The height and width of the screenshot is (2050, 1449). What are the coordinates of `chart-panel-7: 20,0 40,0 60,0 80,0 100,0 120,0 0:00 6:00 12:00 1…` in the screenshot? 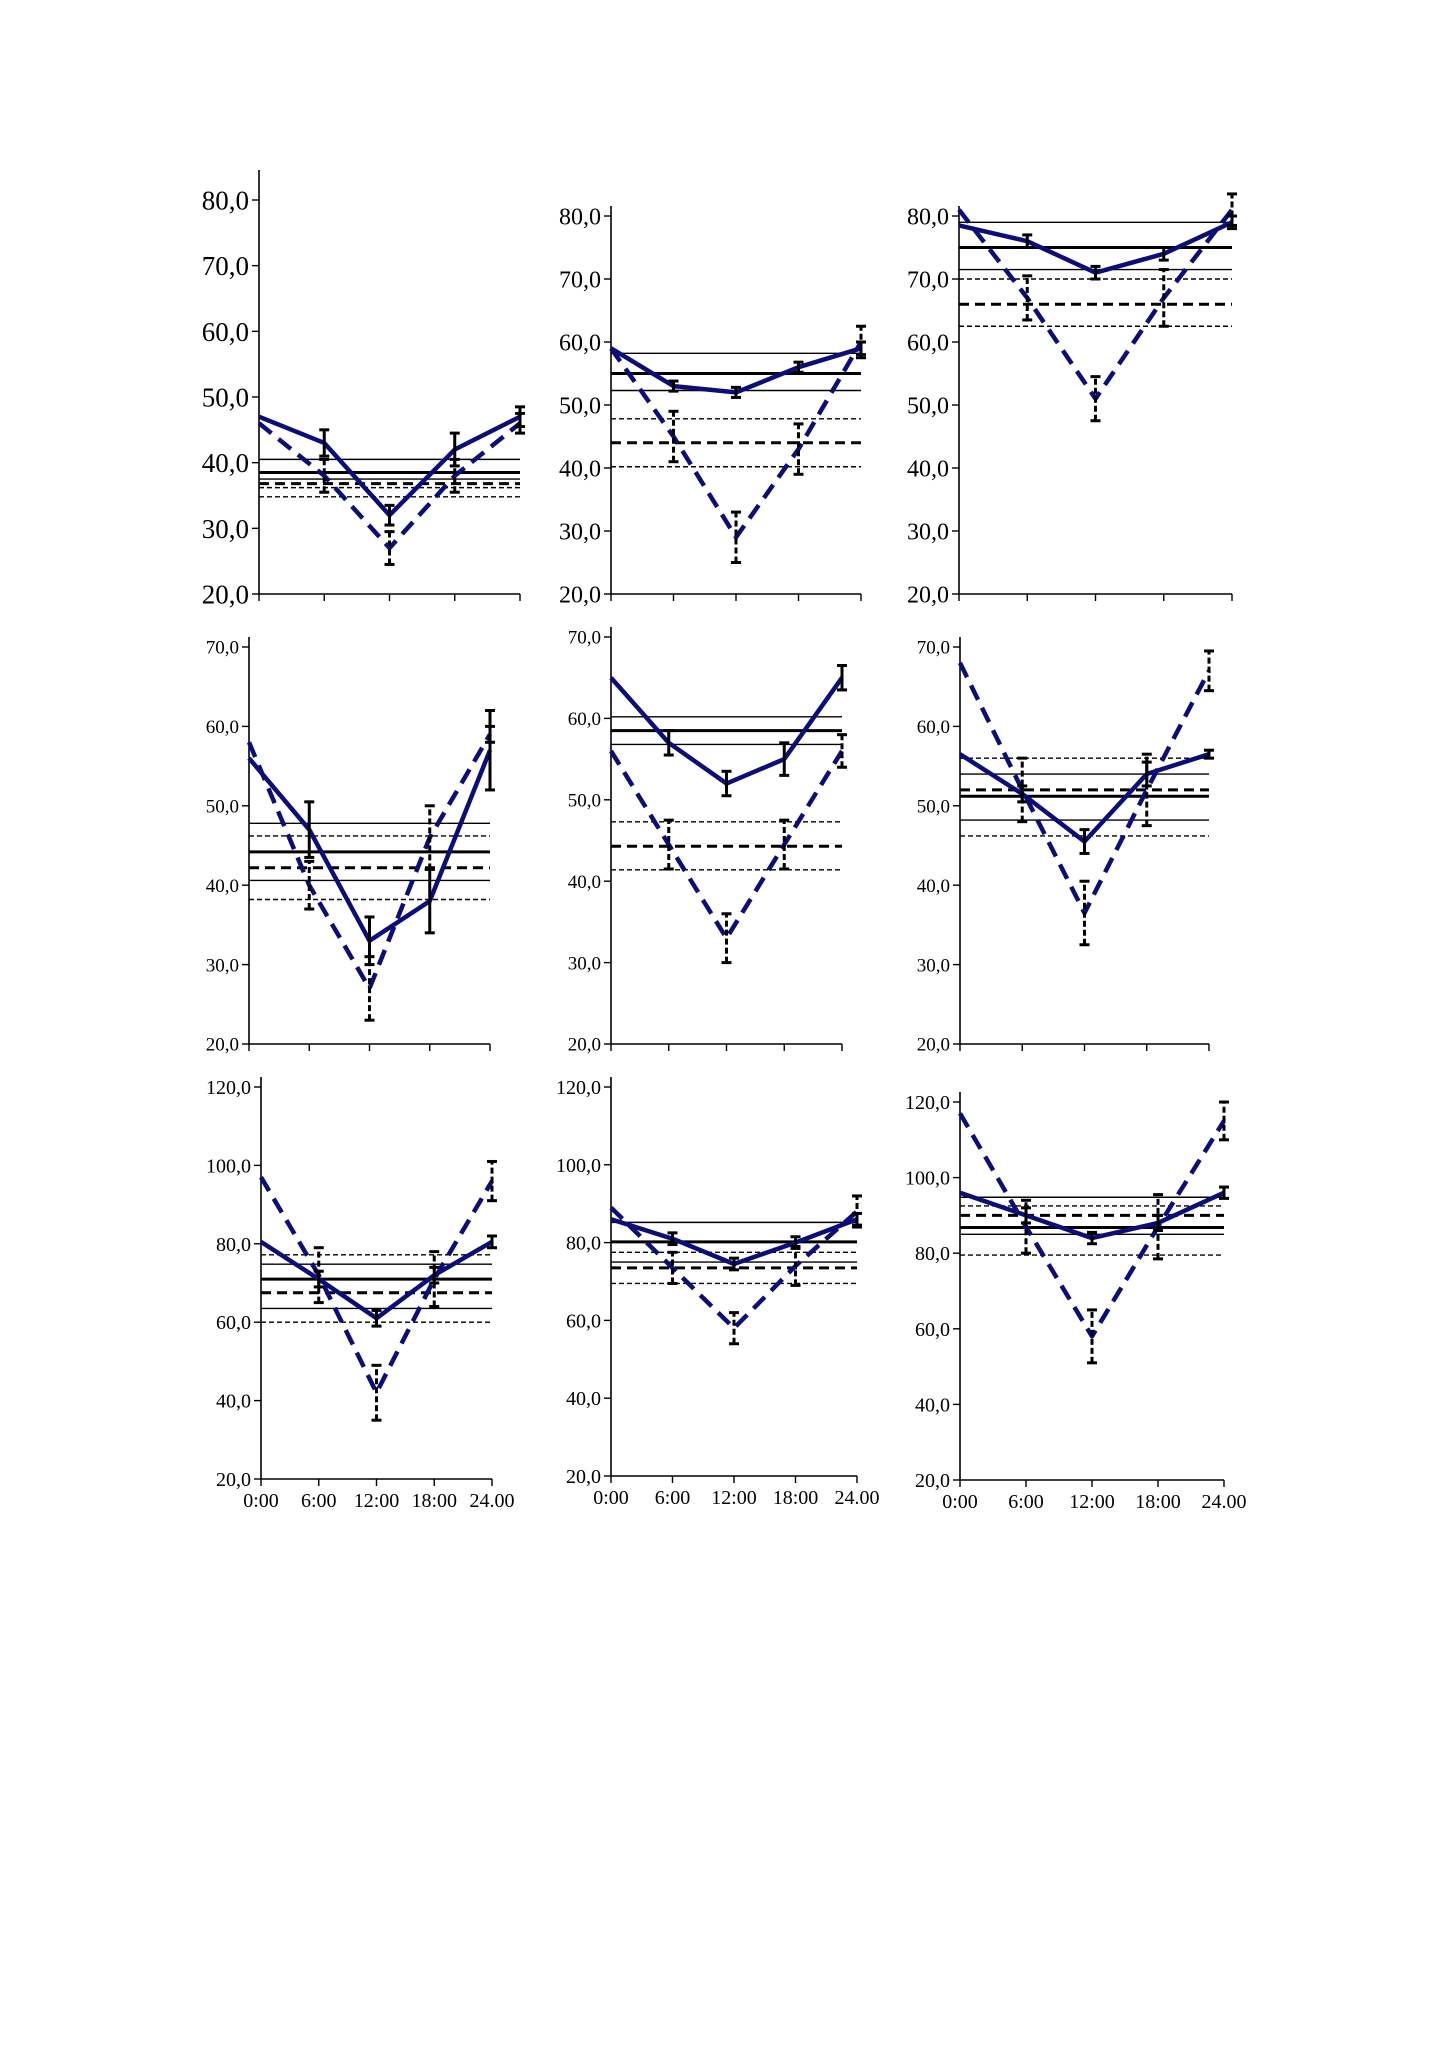 It's located at (360, 1294).